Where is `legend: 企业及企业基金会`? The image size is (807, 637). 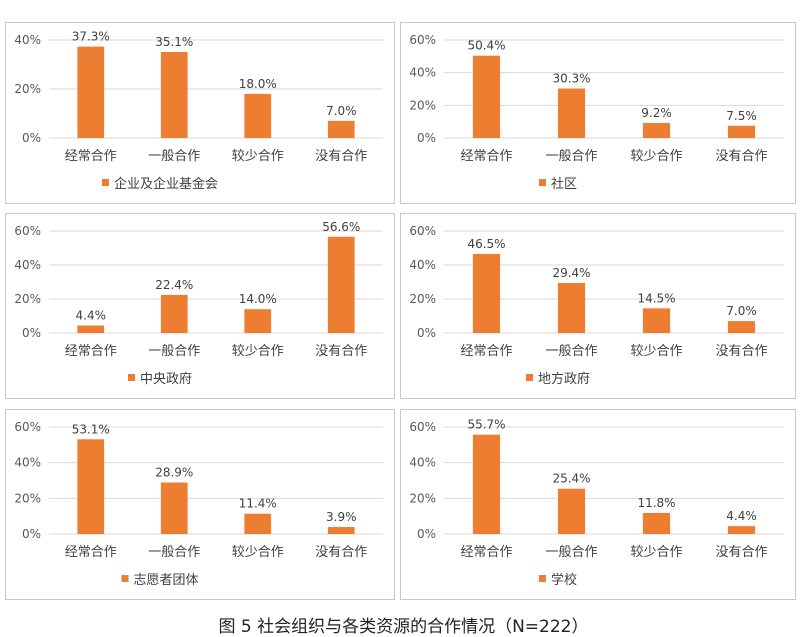 legend: 企业及企业基金会 is located at coordinates (159, 184).